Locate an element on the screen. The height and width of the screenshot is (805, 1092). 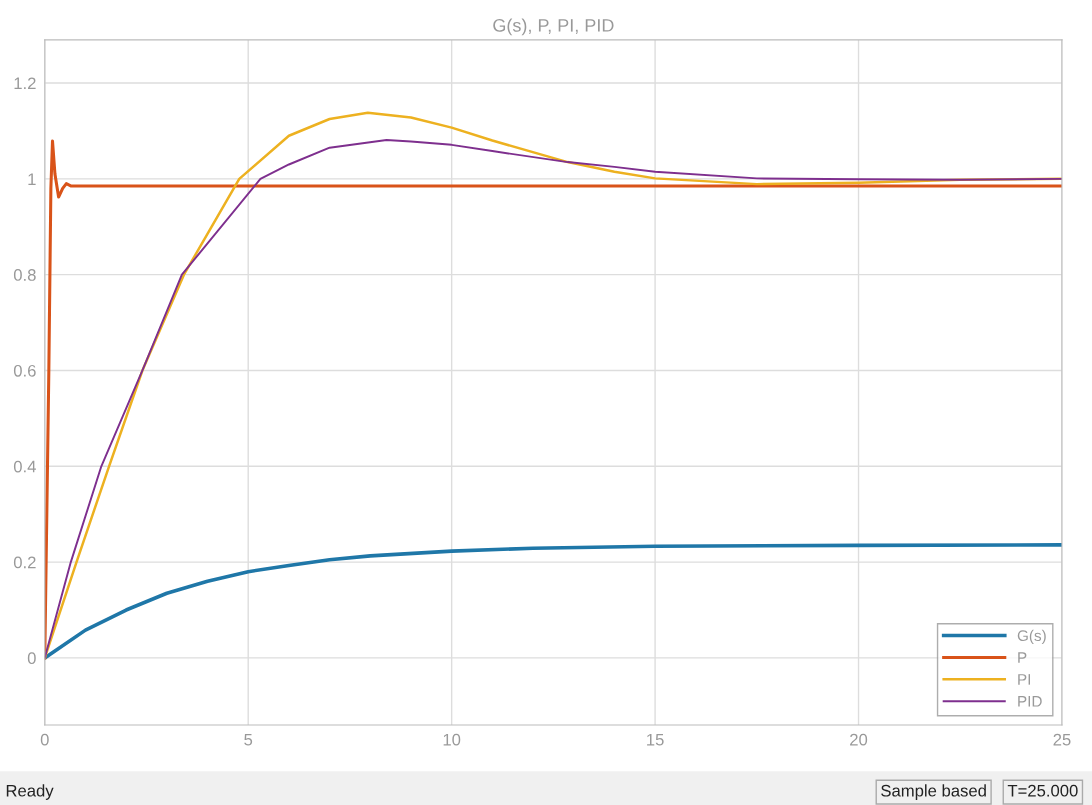
y-tick-label: 0.6 is located at coordinates (24, 370).